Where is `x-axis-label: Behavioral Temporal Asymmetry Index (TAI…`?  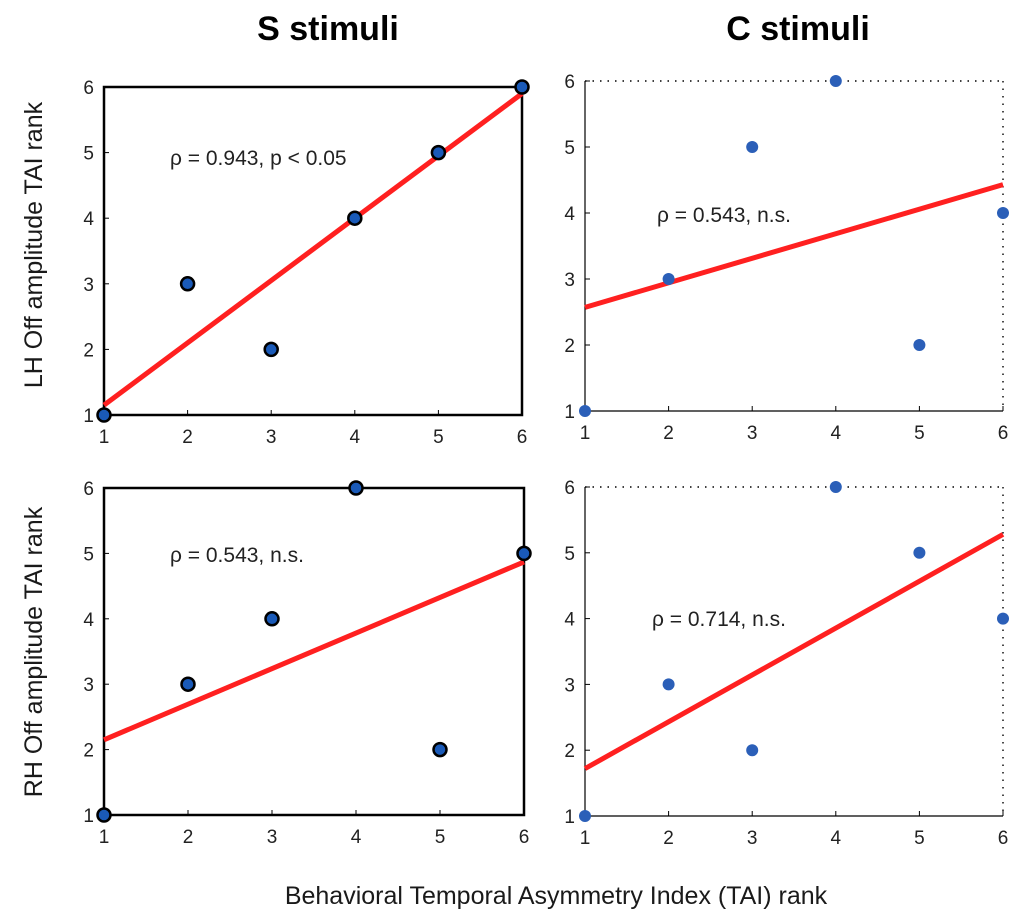 x-axis-label: Behavioral Temporal Asymmetry Index (TAI… is located at coordinates (556, 896).